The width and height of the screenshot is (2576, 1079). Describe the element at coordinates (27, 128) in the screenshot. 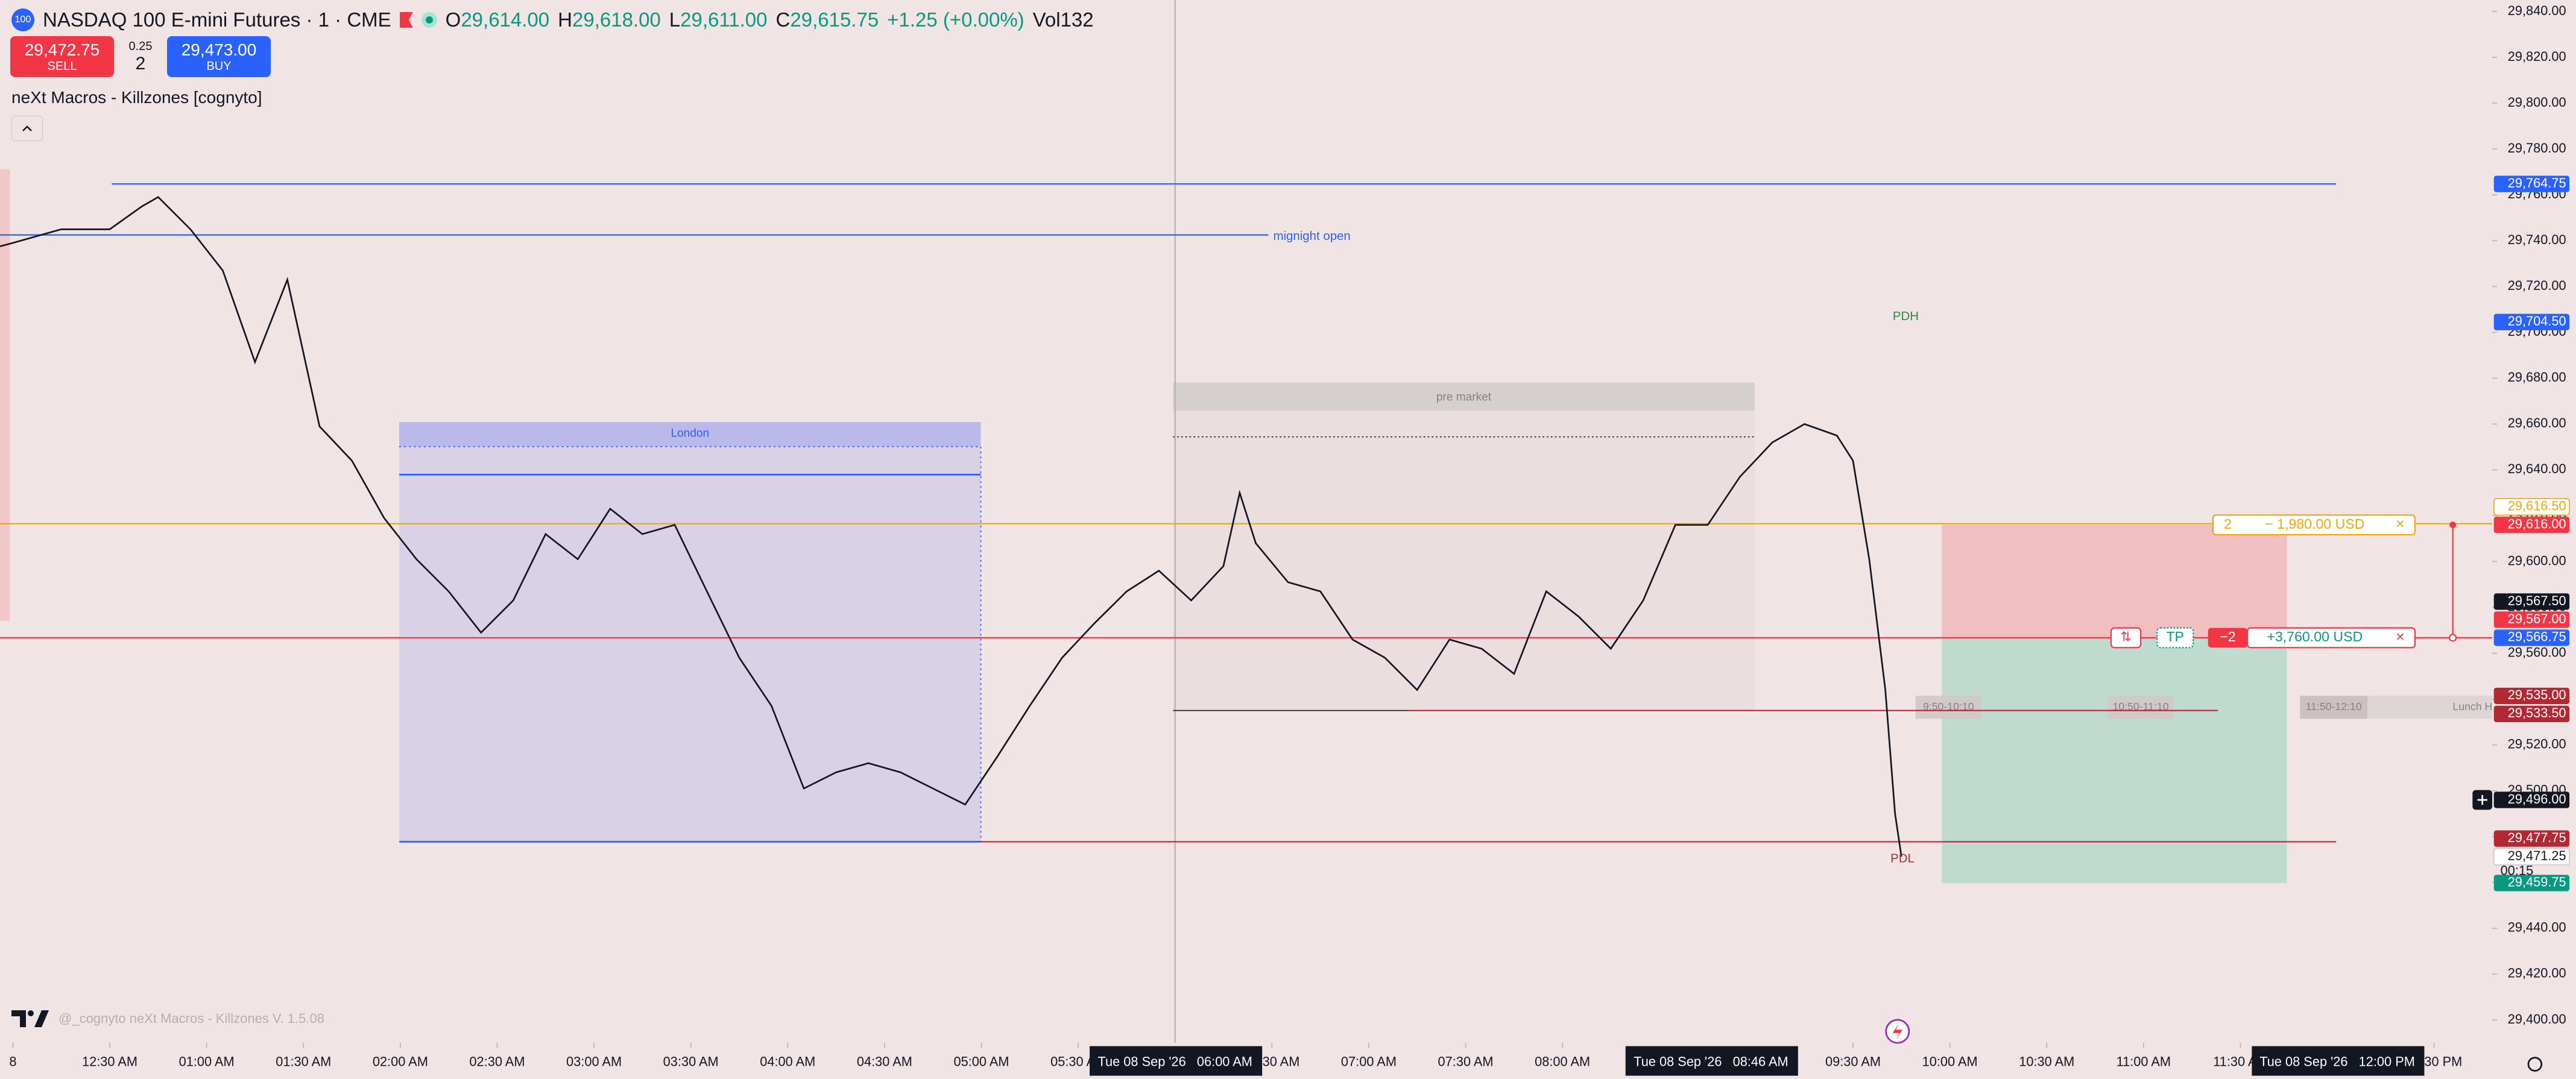

I see `collapse-button` at that location.